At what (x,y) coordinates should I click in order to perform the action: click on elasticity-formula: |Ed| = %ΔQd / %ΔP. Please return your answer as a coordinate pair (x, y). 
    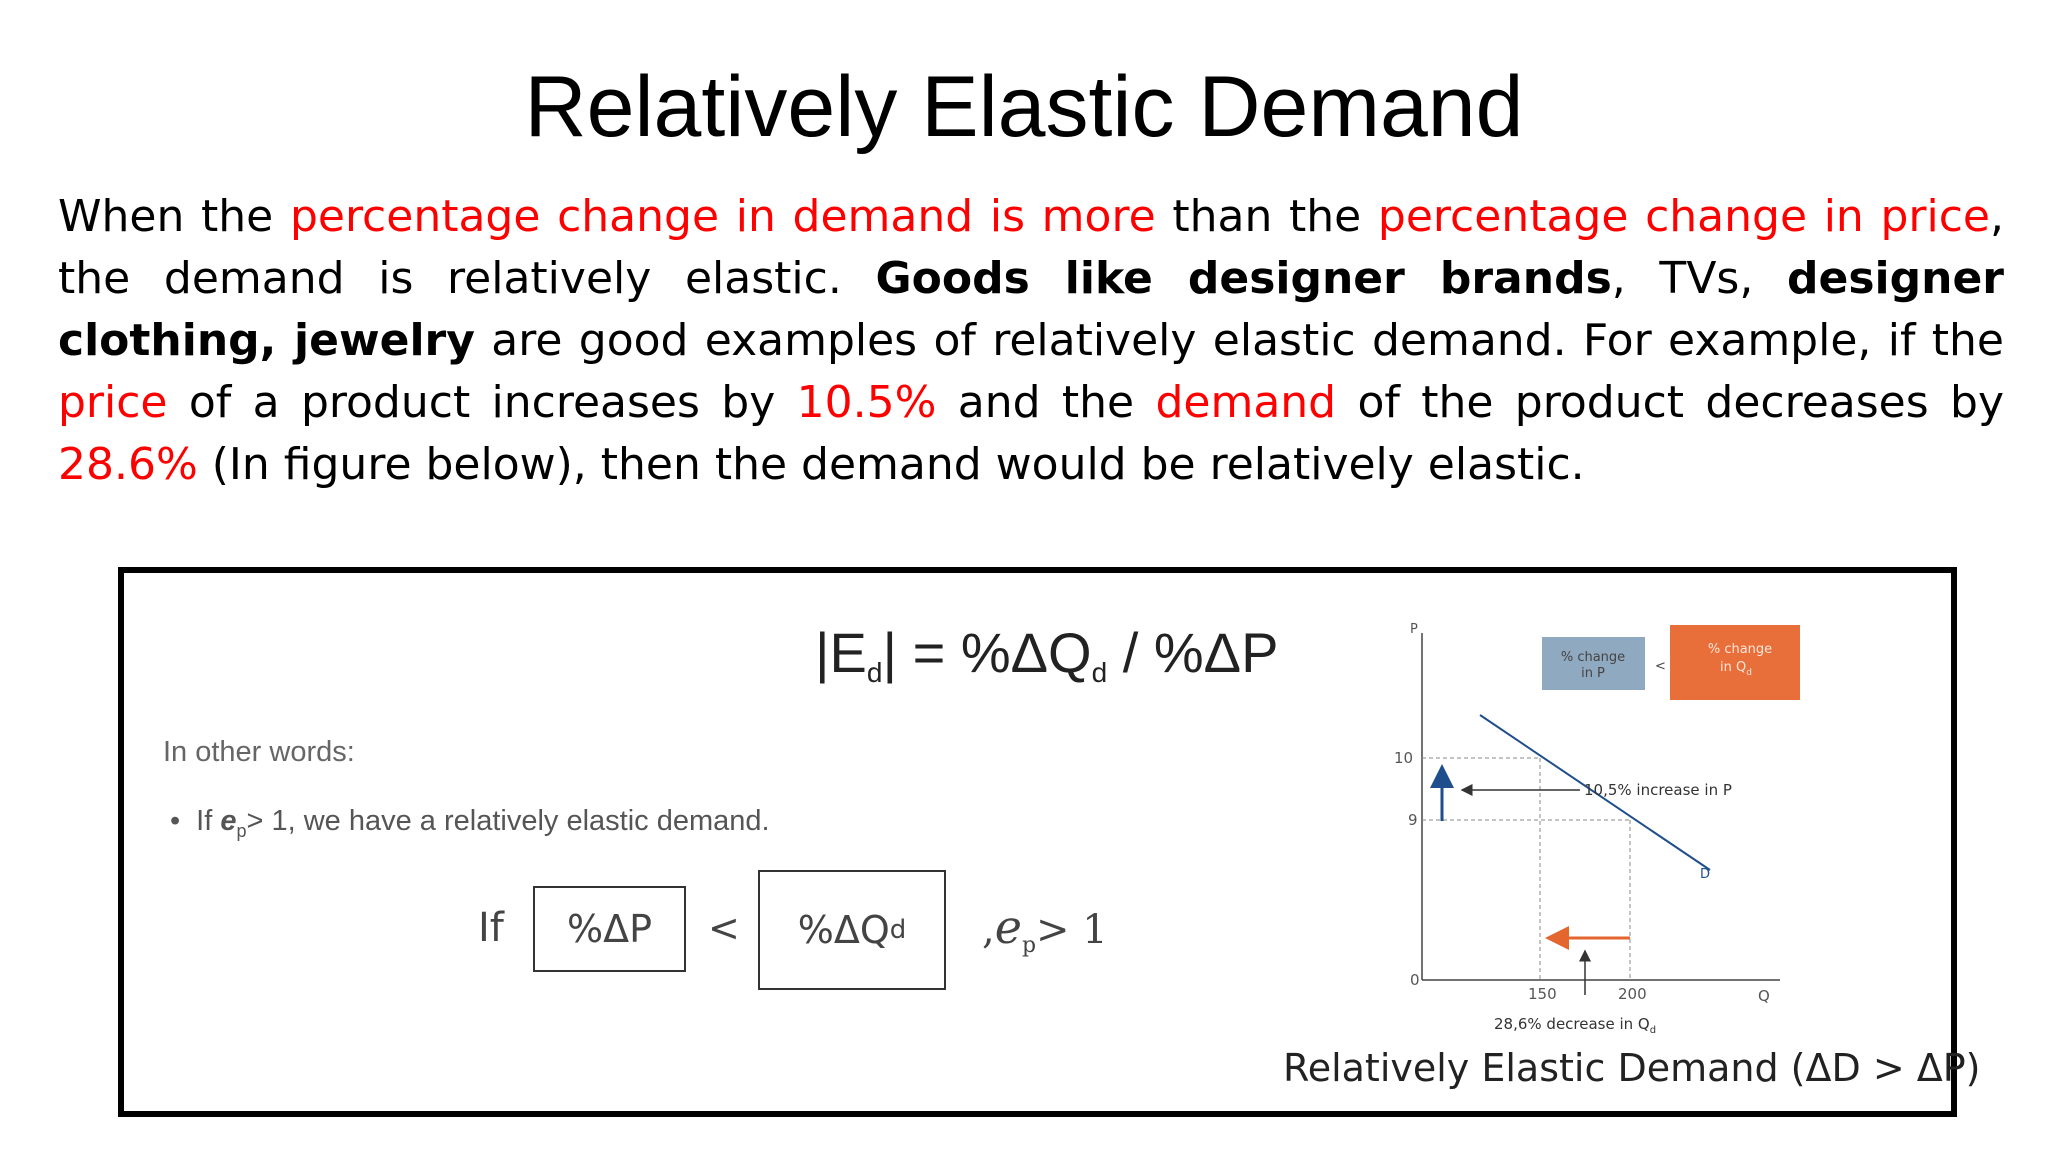
    Looking at the image, I should click on (1046, 654).